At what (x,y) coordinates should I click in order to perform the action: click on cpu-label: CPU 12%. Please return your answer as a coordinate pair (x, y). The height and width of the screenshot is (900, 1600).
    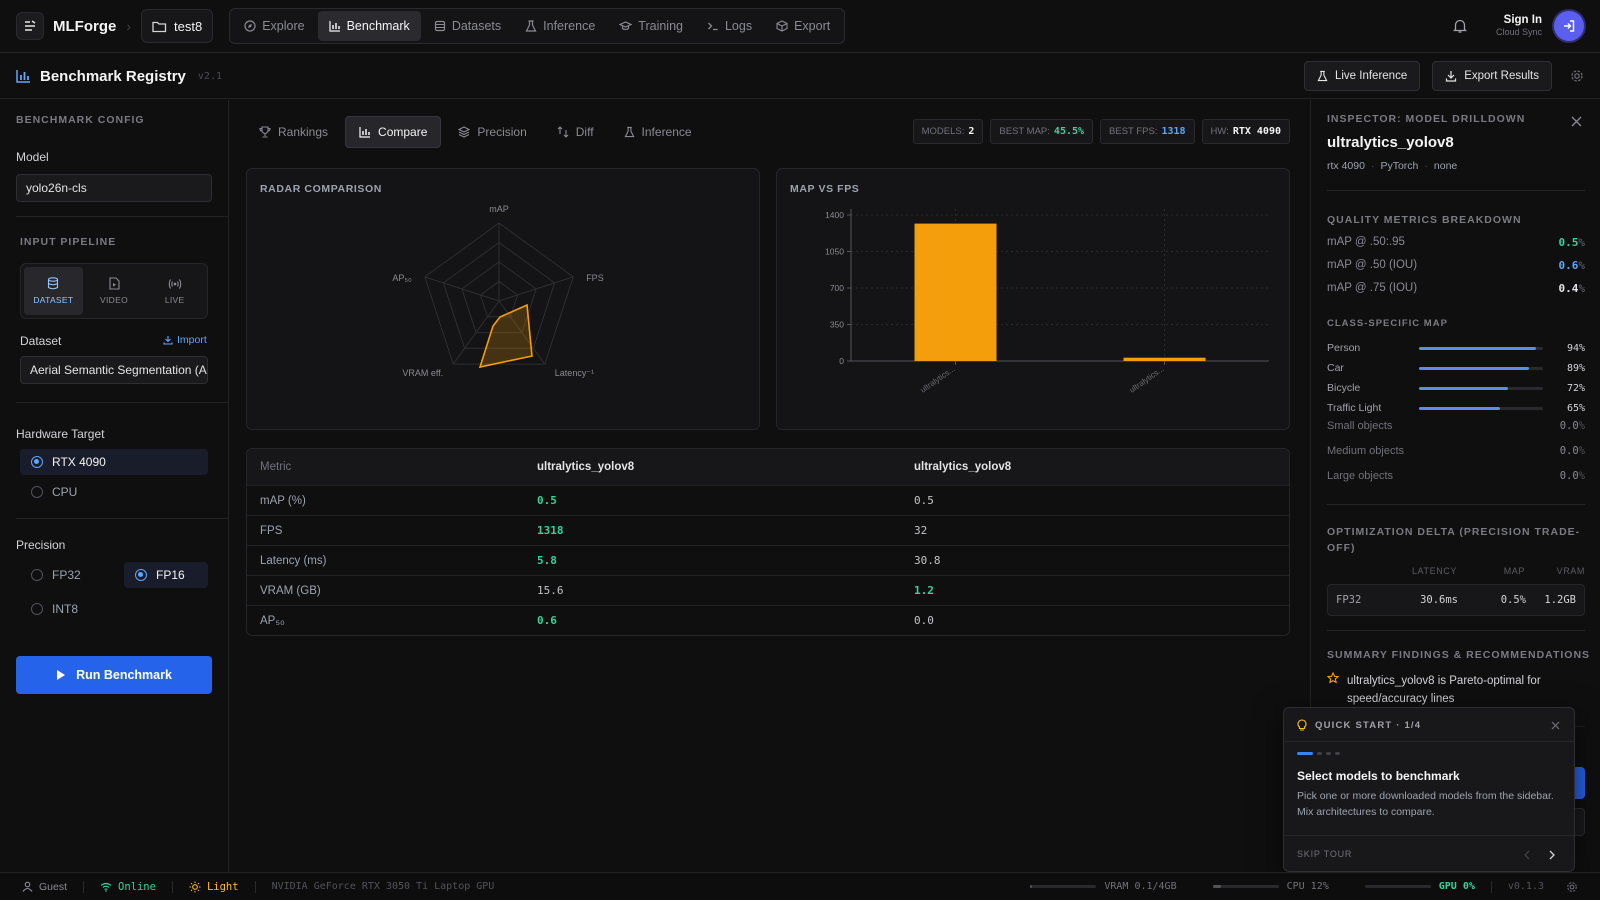
    Looking at the image, I should click on (1307, 886).